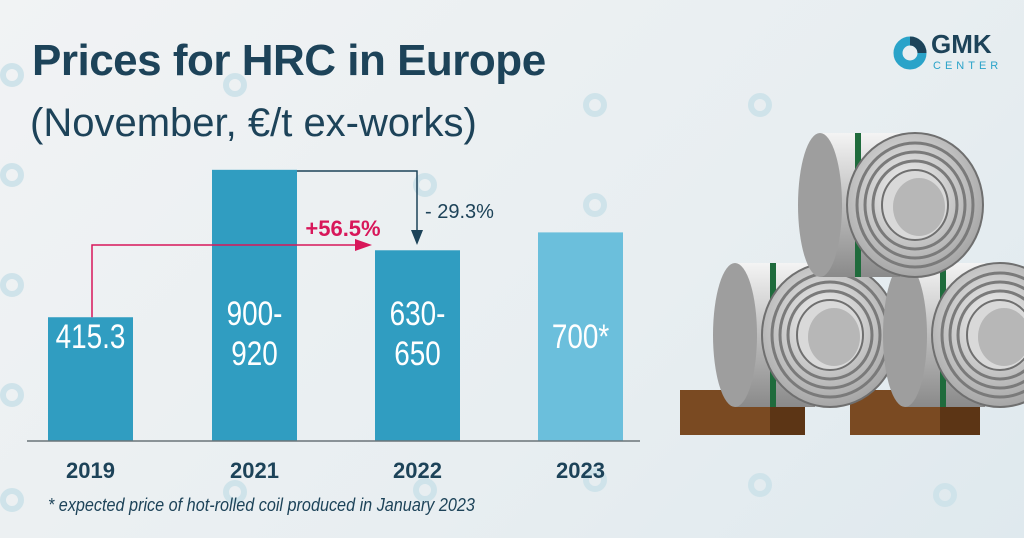 This screenshot has height=538, width=1024. What do you see at coordinates (254, 353) in the screenshot?
I see `bar-value-label: 920` at bounding box center [254, 353].